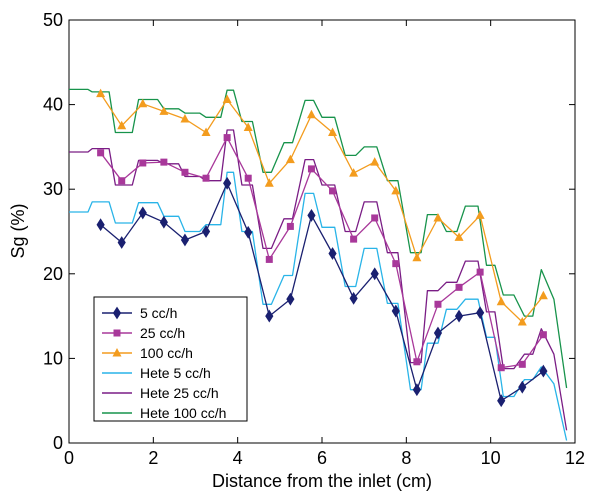 This screenshot has width=591, height=497. Describe the element at coordinates (575, 458) in the screenshot. I see `x-tick-label: 12` at that location.